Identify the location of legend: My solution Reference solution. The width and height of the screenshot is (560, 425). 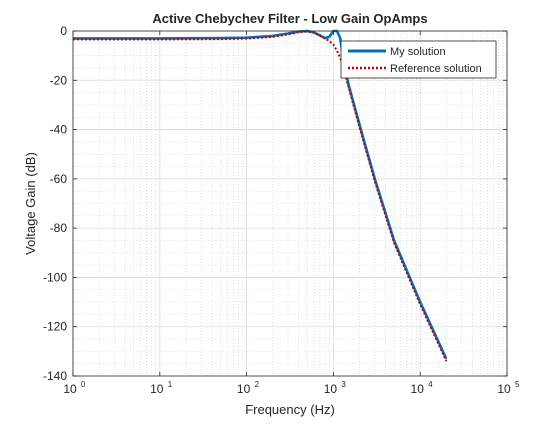
(418, 59).